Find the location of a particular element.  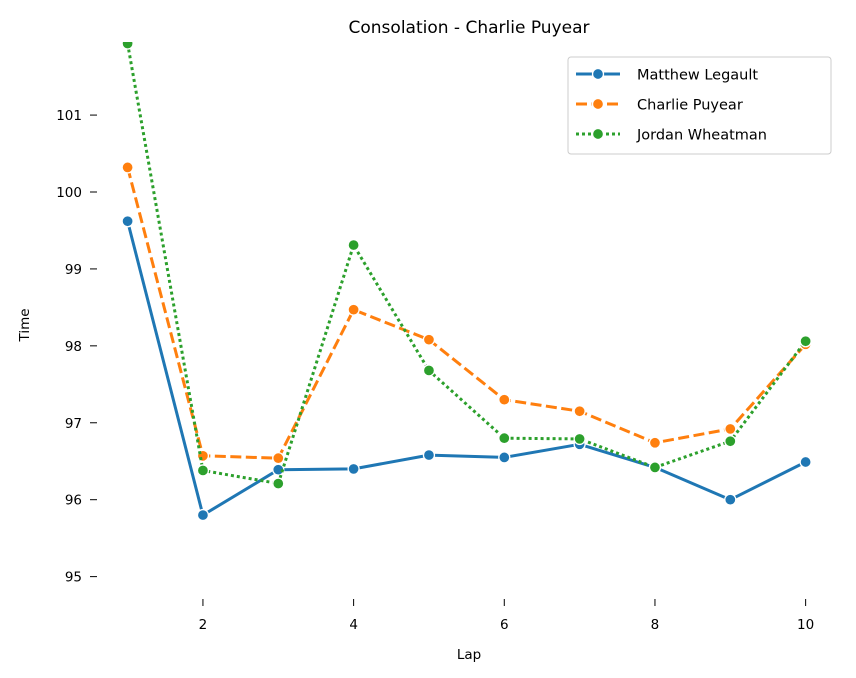

y-tick-label: 100 is located at coordinates (69, 193).